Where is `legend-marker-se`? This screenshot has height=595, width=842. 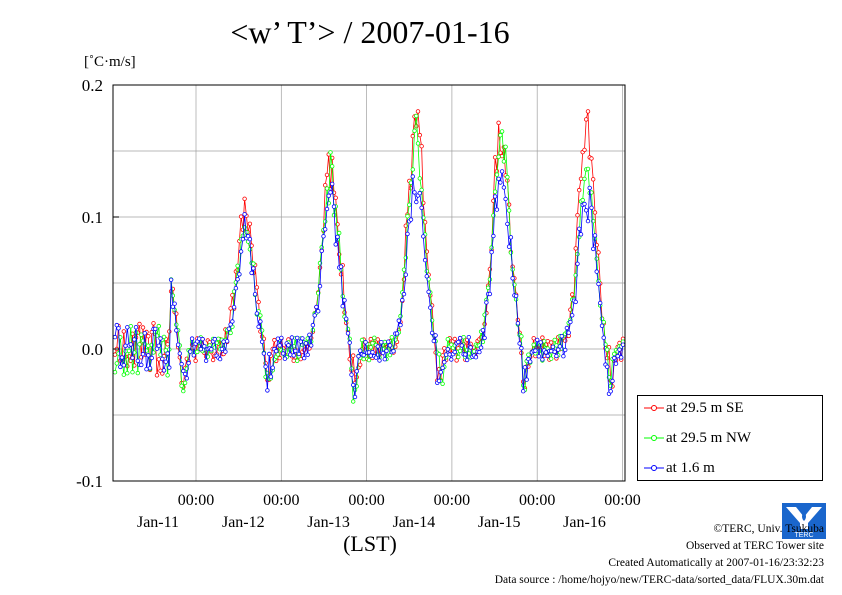 legend-marker-se is located at coordinates (654, 408).